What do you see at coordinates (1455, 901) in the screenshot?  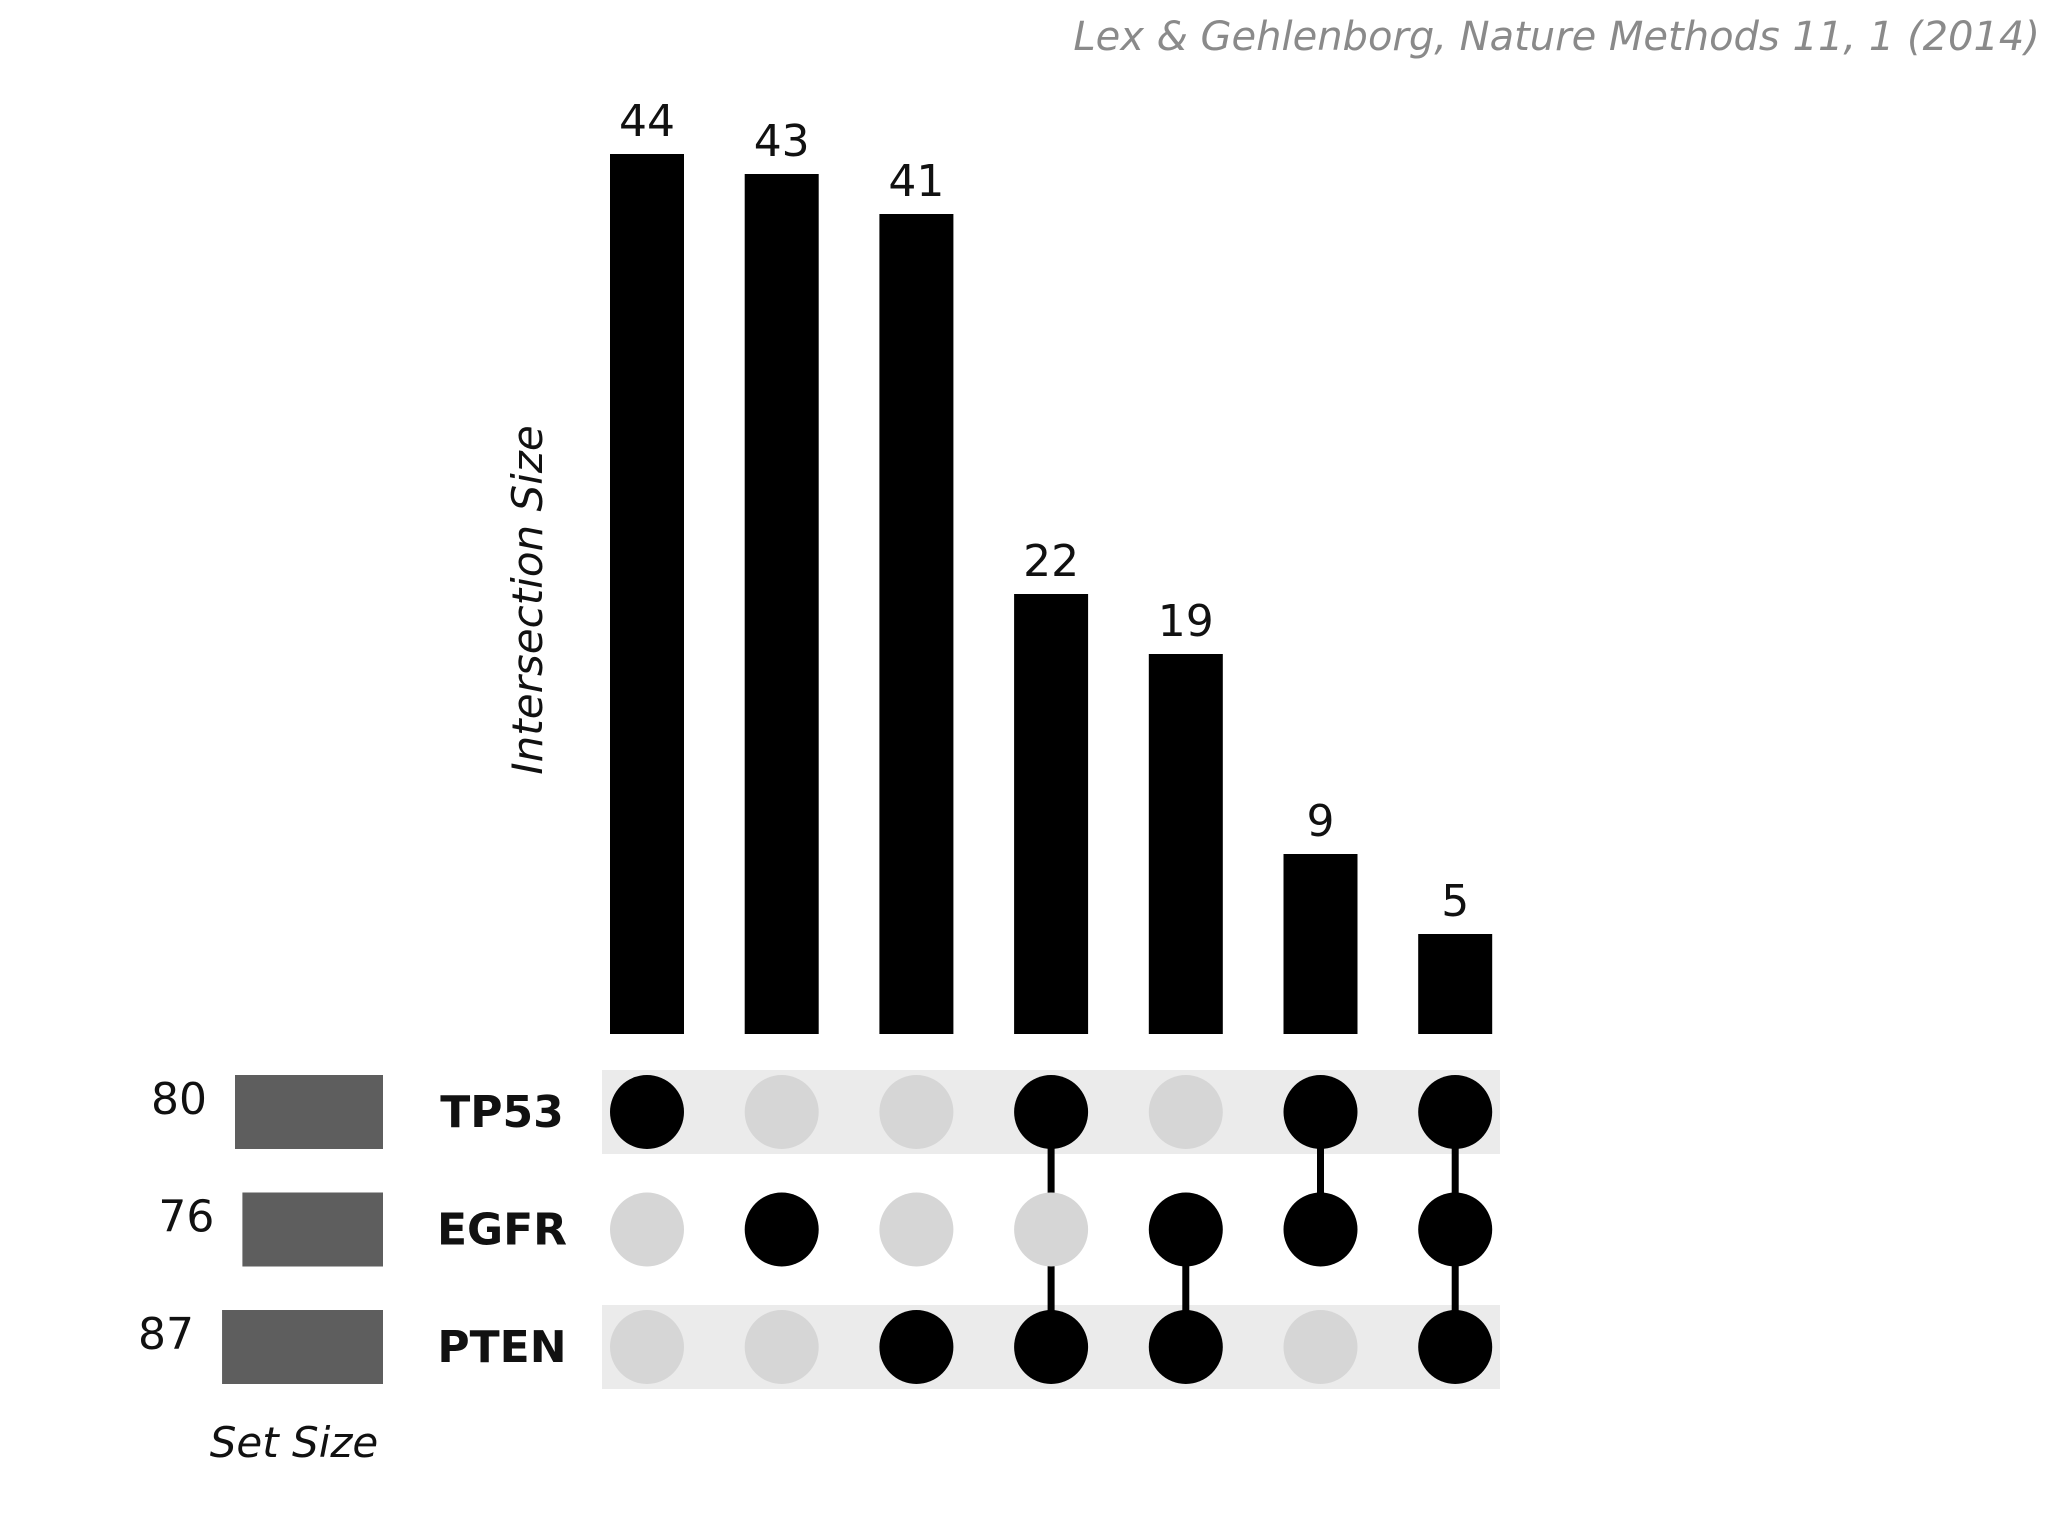 I see `intersection-bar-value: 5` at bounding box center [1455, 901].